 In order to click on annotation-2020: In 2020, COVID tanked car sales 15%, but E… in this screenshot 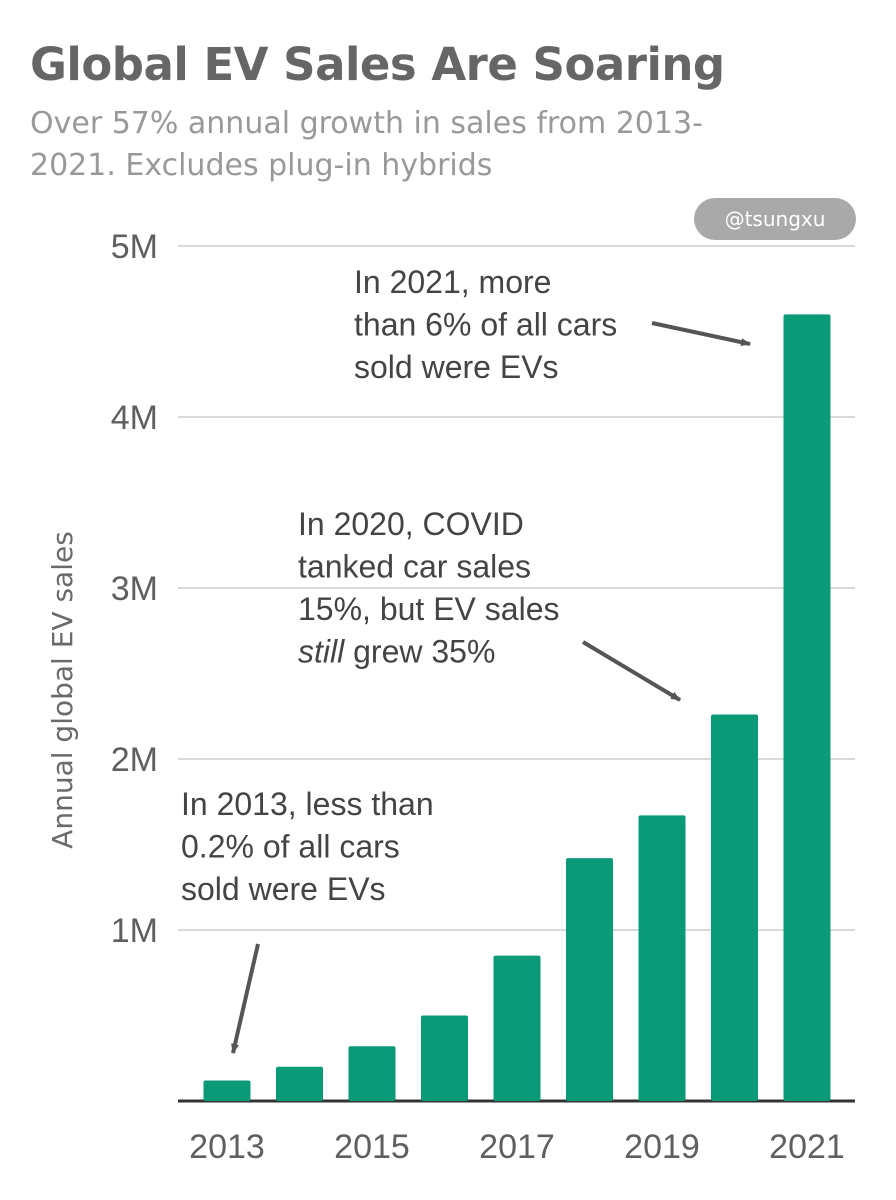, I will do `click(428, 588)`.